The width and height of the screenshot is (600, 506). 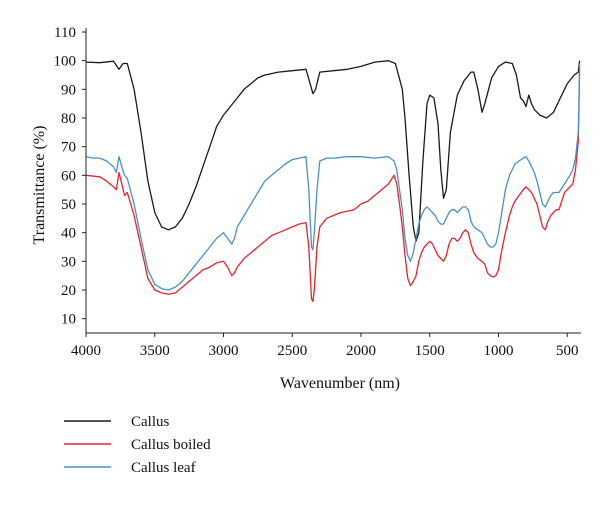 I want to click on x-axis-title: Wavenumber (nm), so click(x=340, y=383).